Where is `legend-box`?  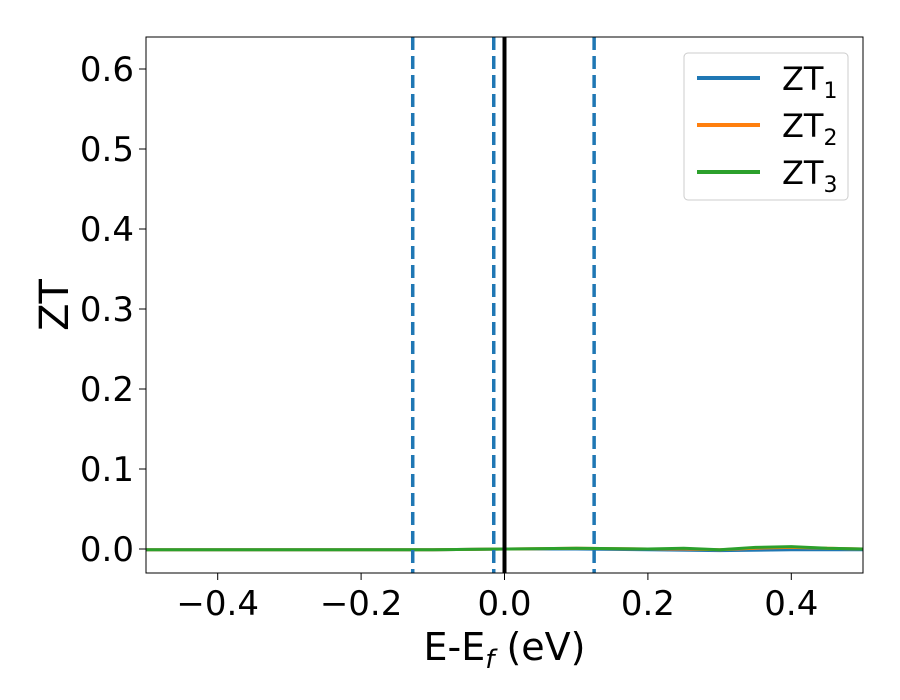
legend-box is located at coordinates (766, 126).